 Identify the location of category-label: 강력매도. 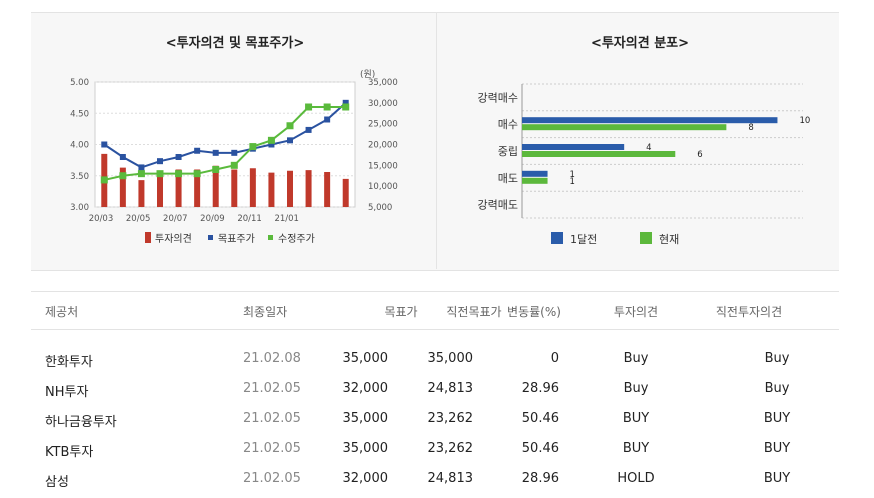
(498, 205).